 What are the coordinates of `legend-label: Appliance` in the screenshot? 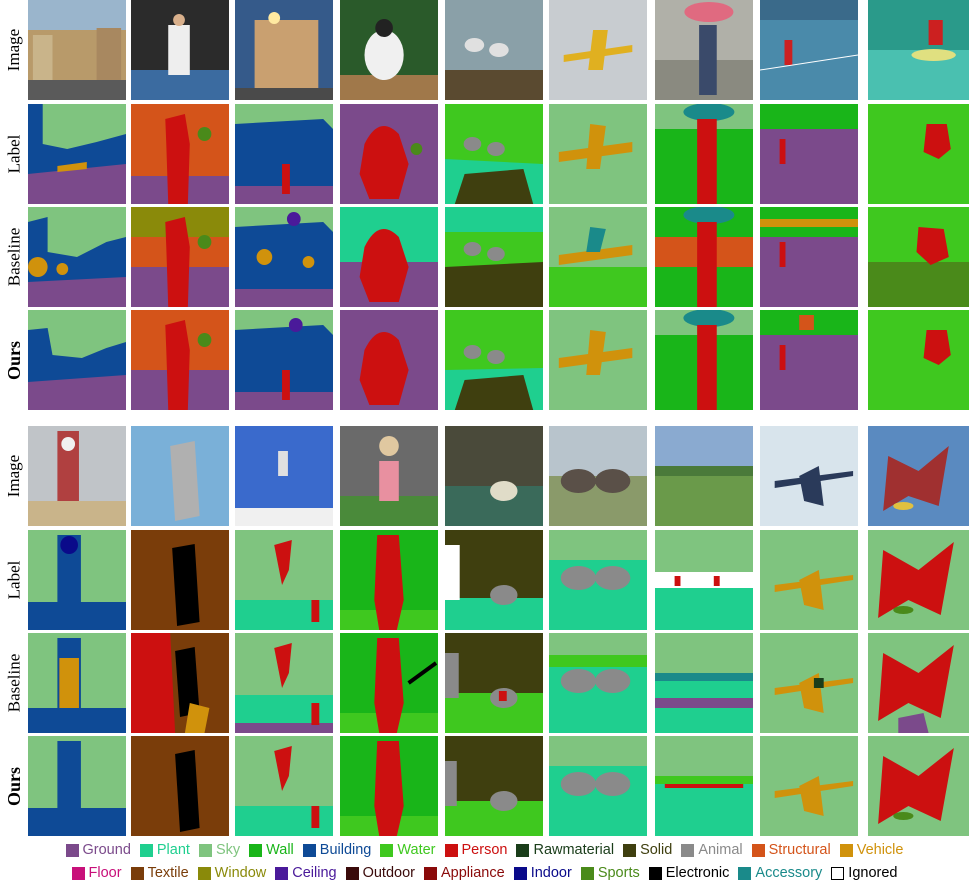 It's located at (473, 873).